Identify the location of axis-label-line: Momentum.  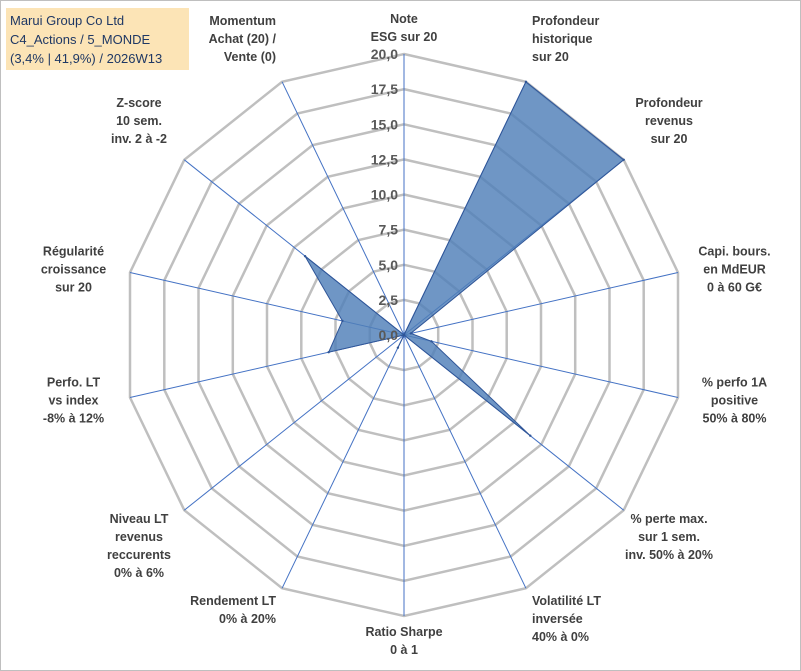
(242, 21).